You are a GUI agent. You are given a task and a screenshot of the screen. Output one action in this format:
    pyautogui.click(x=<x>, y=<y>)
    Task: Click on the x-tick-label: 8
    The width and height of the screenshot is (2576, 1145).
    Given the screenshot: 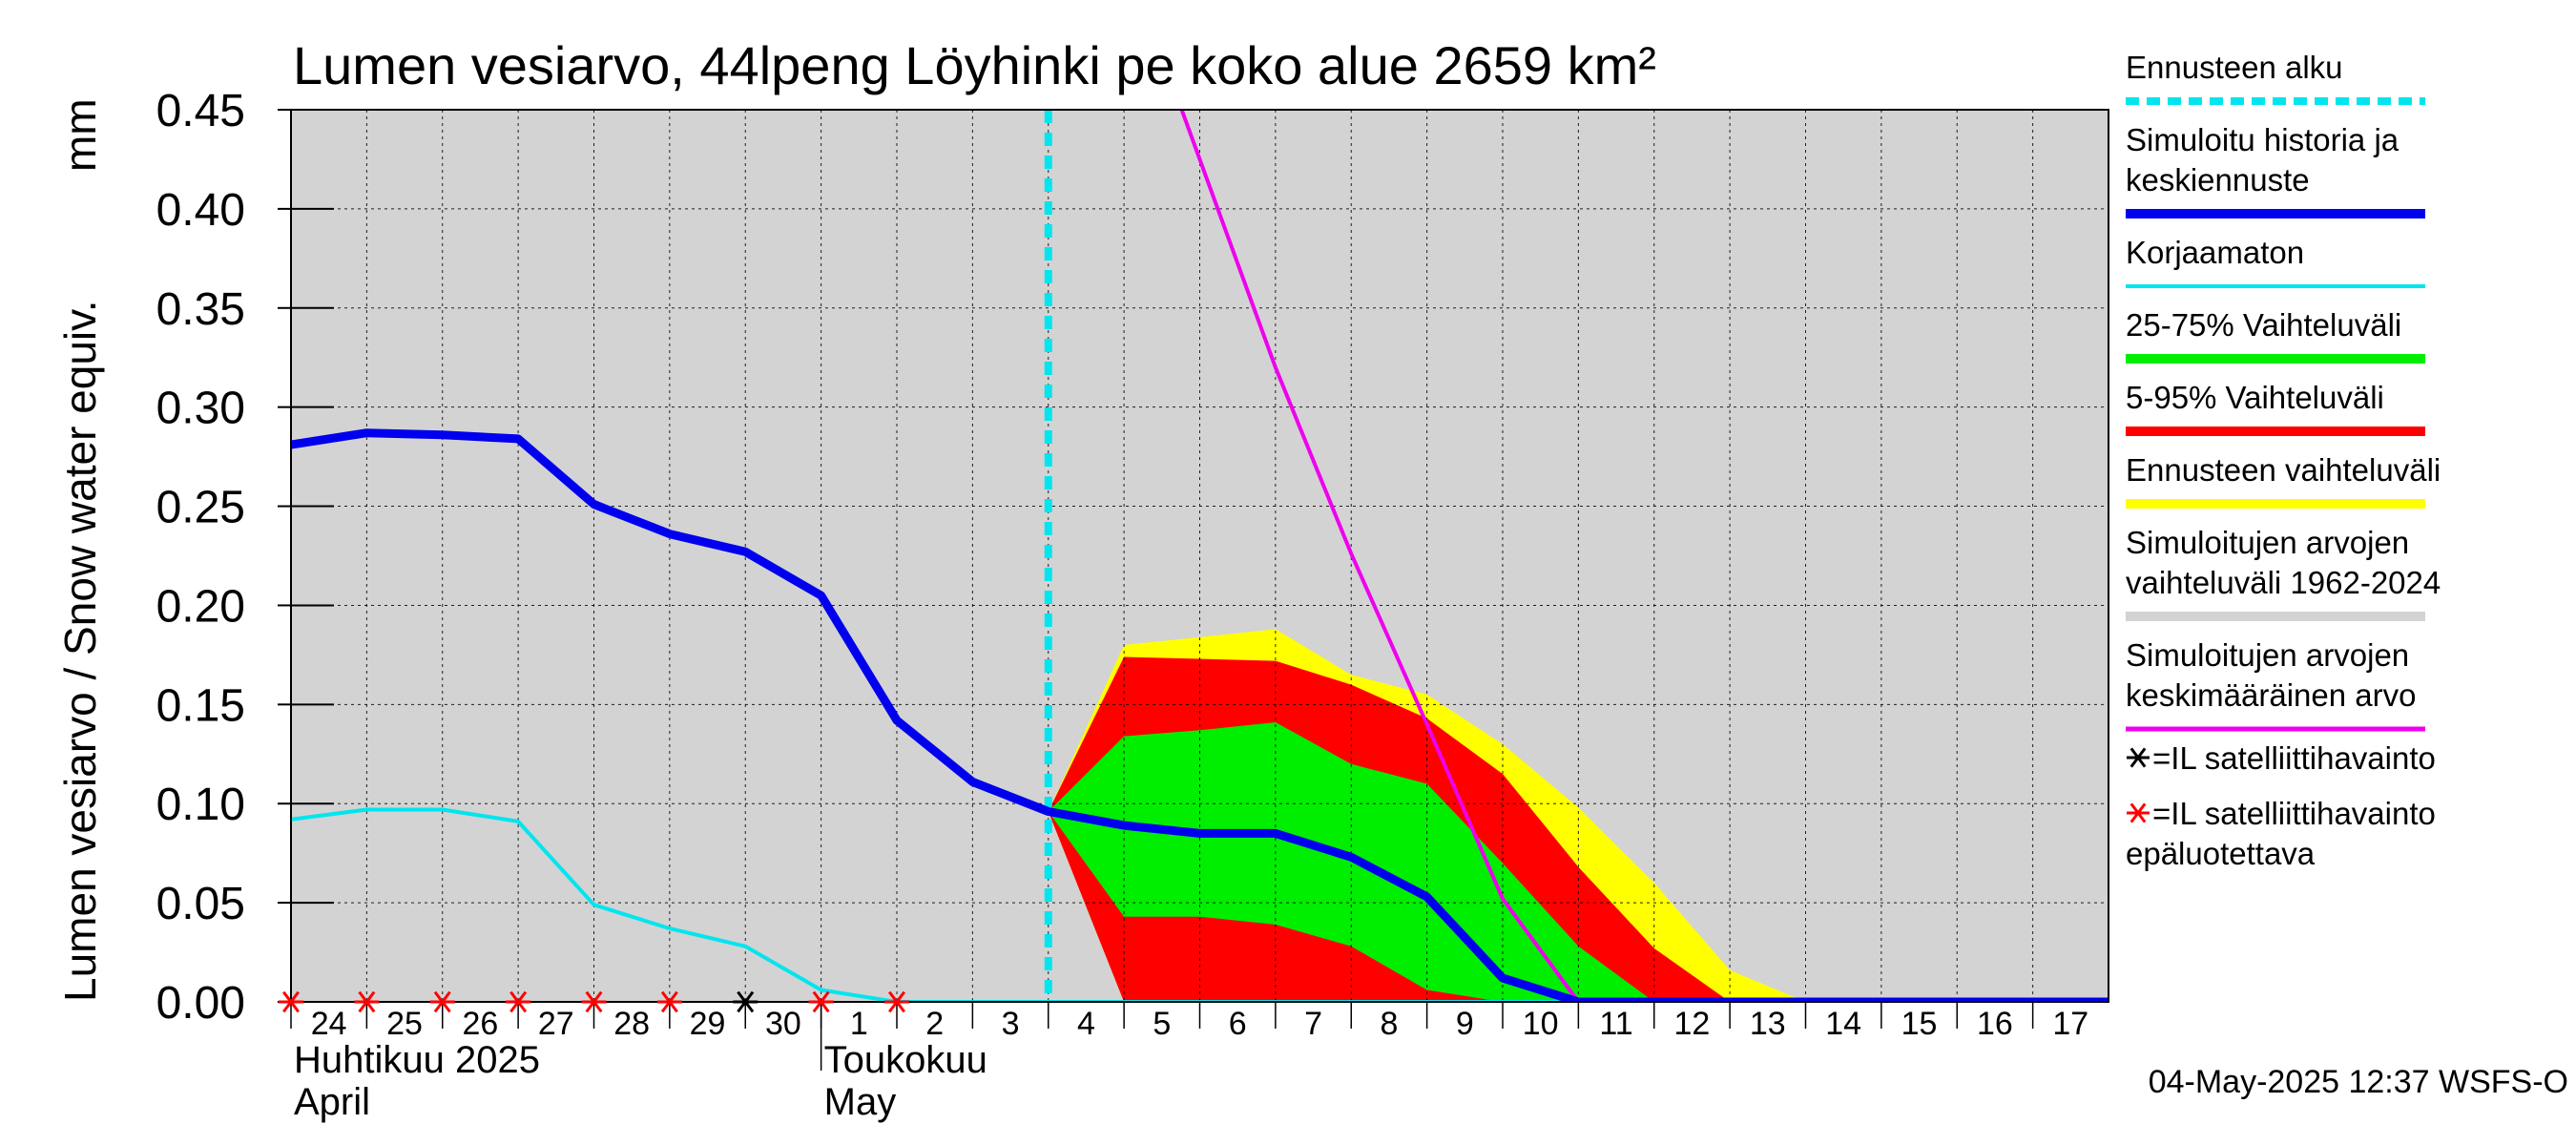 What is the action you would take?
    pyautogui.click(x=1389, y=1024)
    